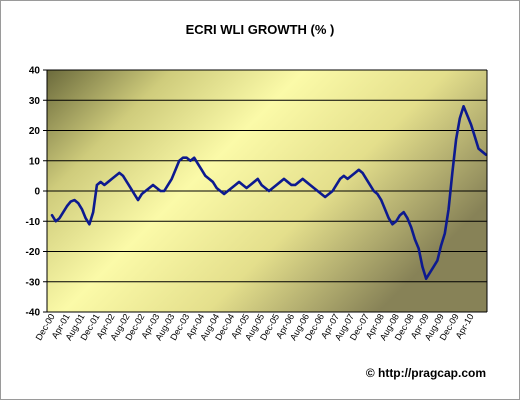  Describe the element at coordinates (33, 313) in the screenshot. I see `y-tick-label: -40` at that location.